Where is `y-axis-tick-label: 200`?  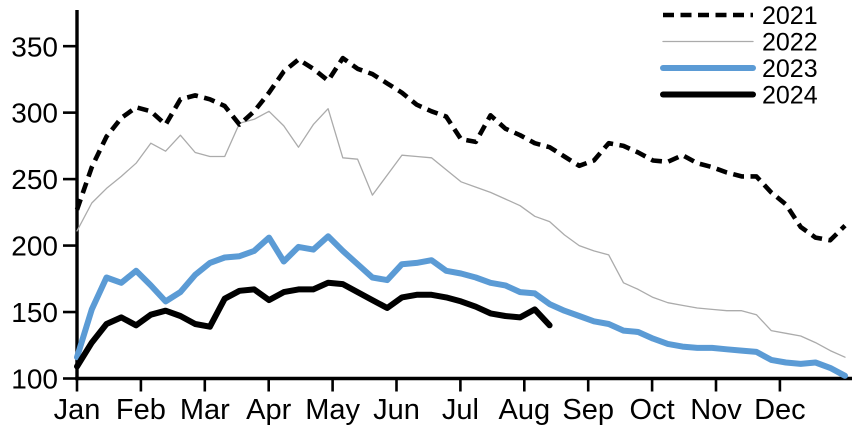
y-axis-tick-label: 200 is located at coordinates (34, 246).